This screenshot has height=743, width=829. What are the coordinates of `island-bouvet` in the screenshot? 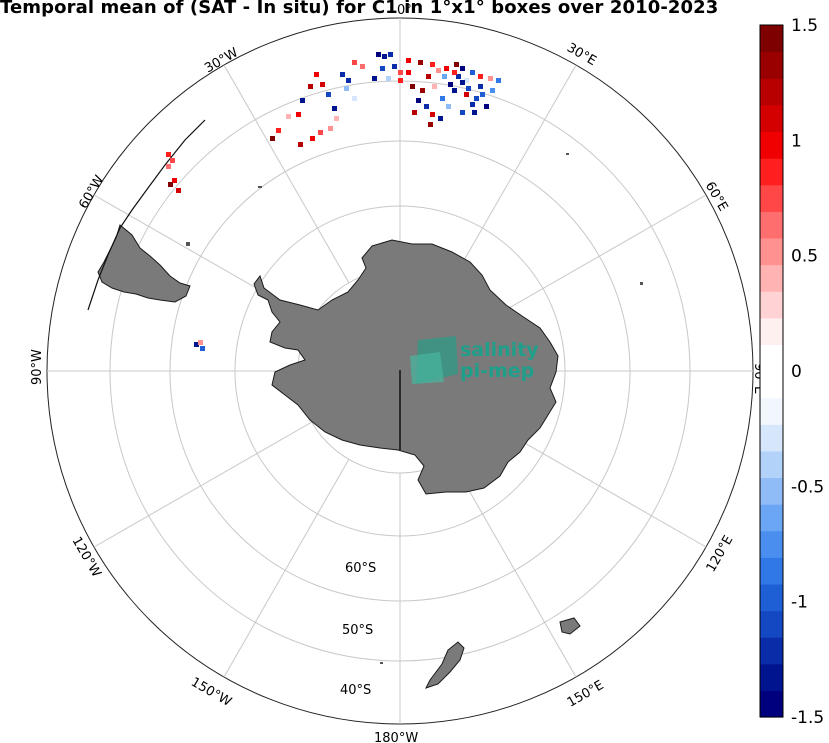 It's located at (567, 154).